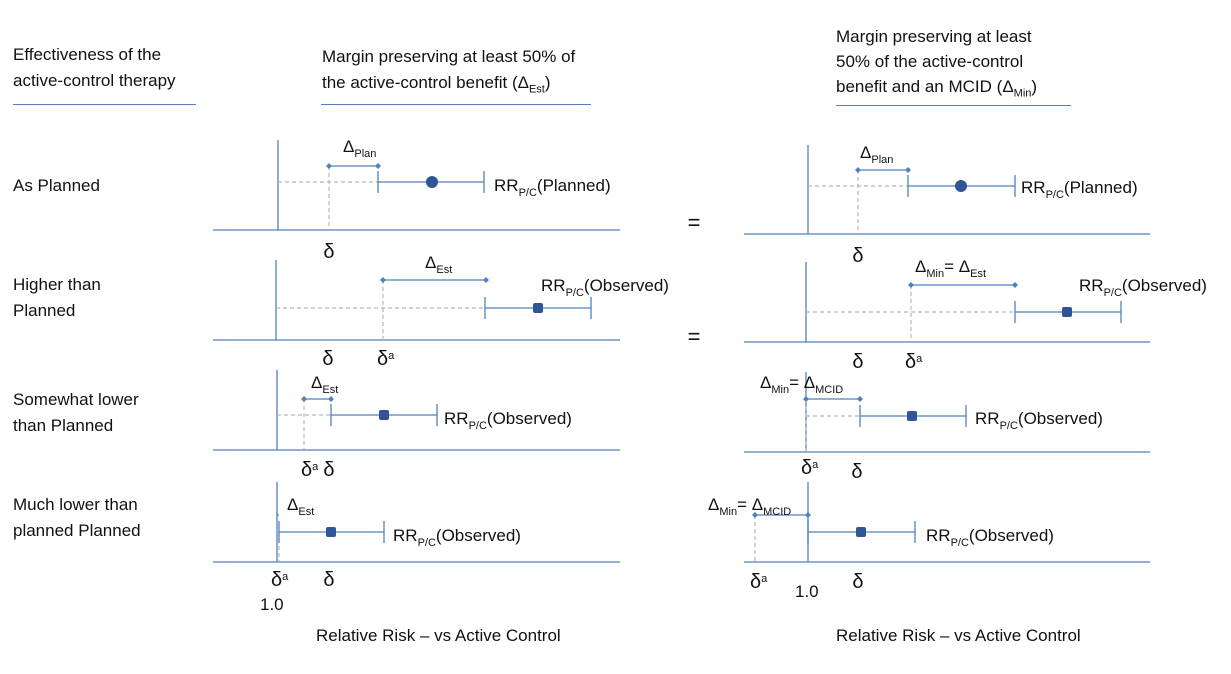 The image size is (1231, 674). What do you see at coordinates (44, 310) in the screenshot?
I see `row-label-higher-line2: Planned` at bounding box center [44, 310].